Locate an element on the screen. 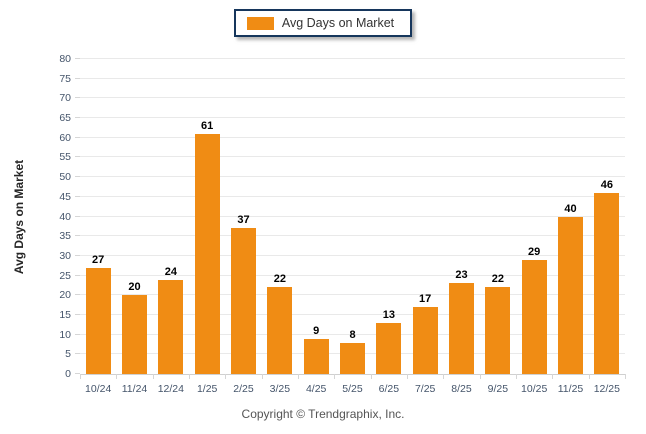  x-axis-tick-label: 12/24 is located at coordinates (170, 389).